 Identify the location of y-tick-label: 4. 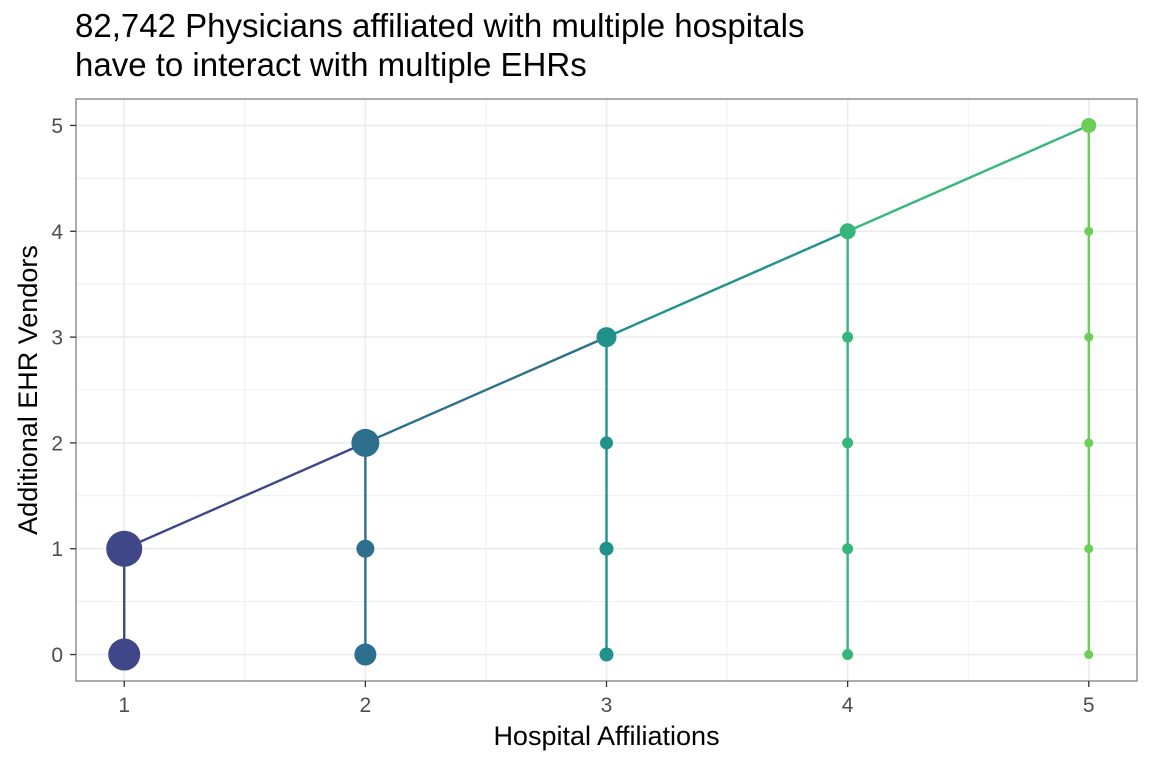
(57, 232).